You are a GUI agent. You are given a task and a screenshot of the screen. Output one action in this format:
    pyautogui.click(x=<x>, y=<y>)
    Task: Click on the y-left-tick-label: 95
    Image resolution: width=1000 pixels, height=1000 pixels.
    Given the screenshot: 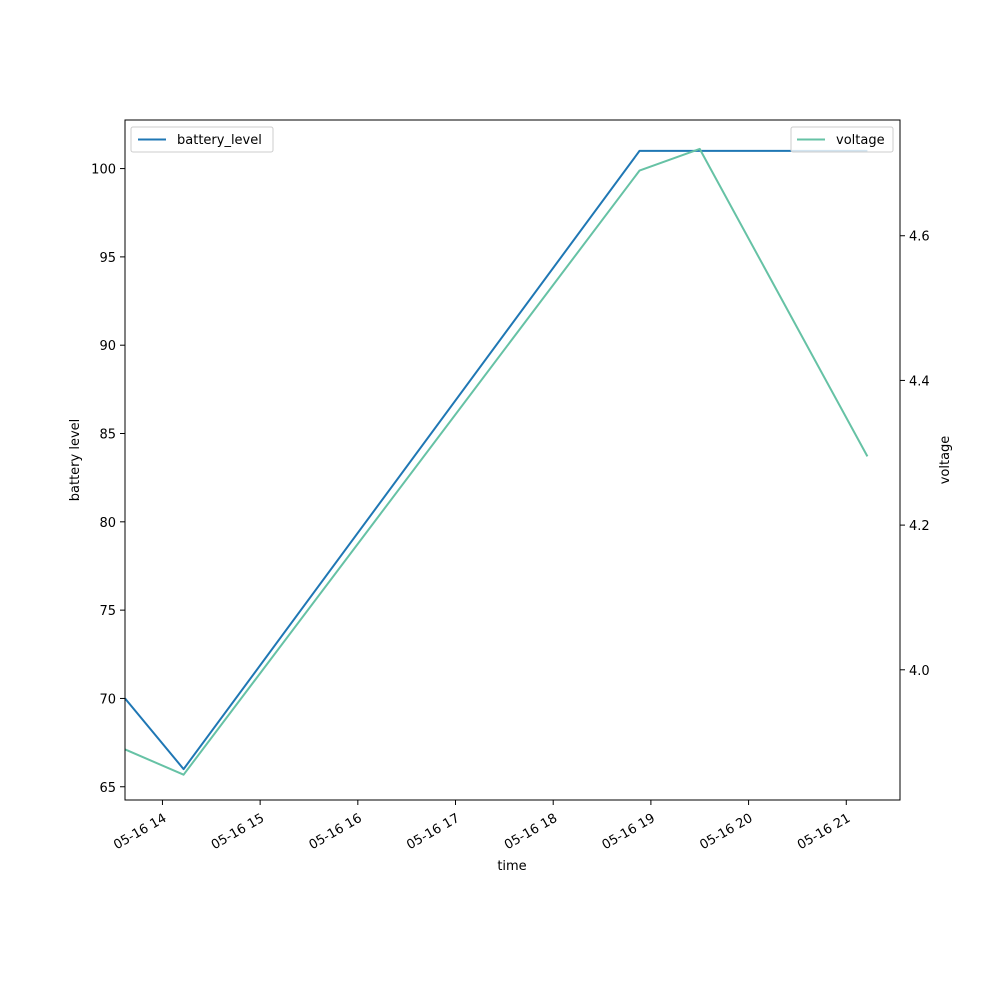 What is the action you would take?
    pyautogui.click(x=107, y=258)
    